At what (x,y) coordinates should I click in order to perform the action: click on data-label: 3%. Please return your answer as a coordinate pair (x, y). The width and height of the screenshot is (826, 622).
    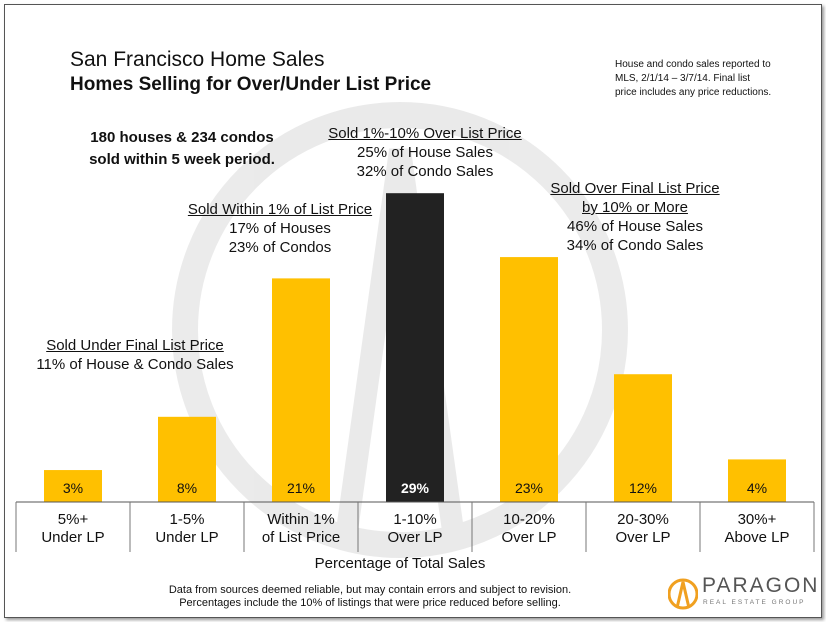
    Looking at the image, I should click on (73, 488).